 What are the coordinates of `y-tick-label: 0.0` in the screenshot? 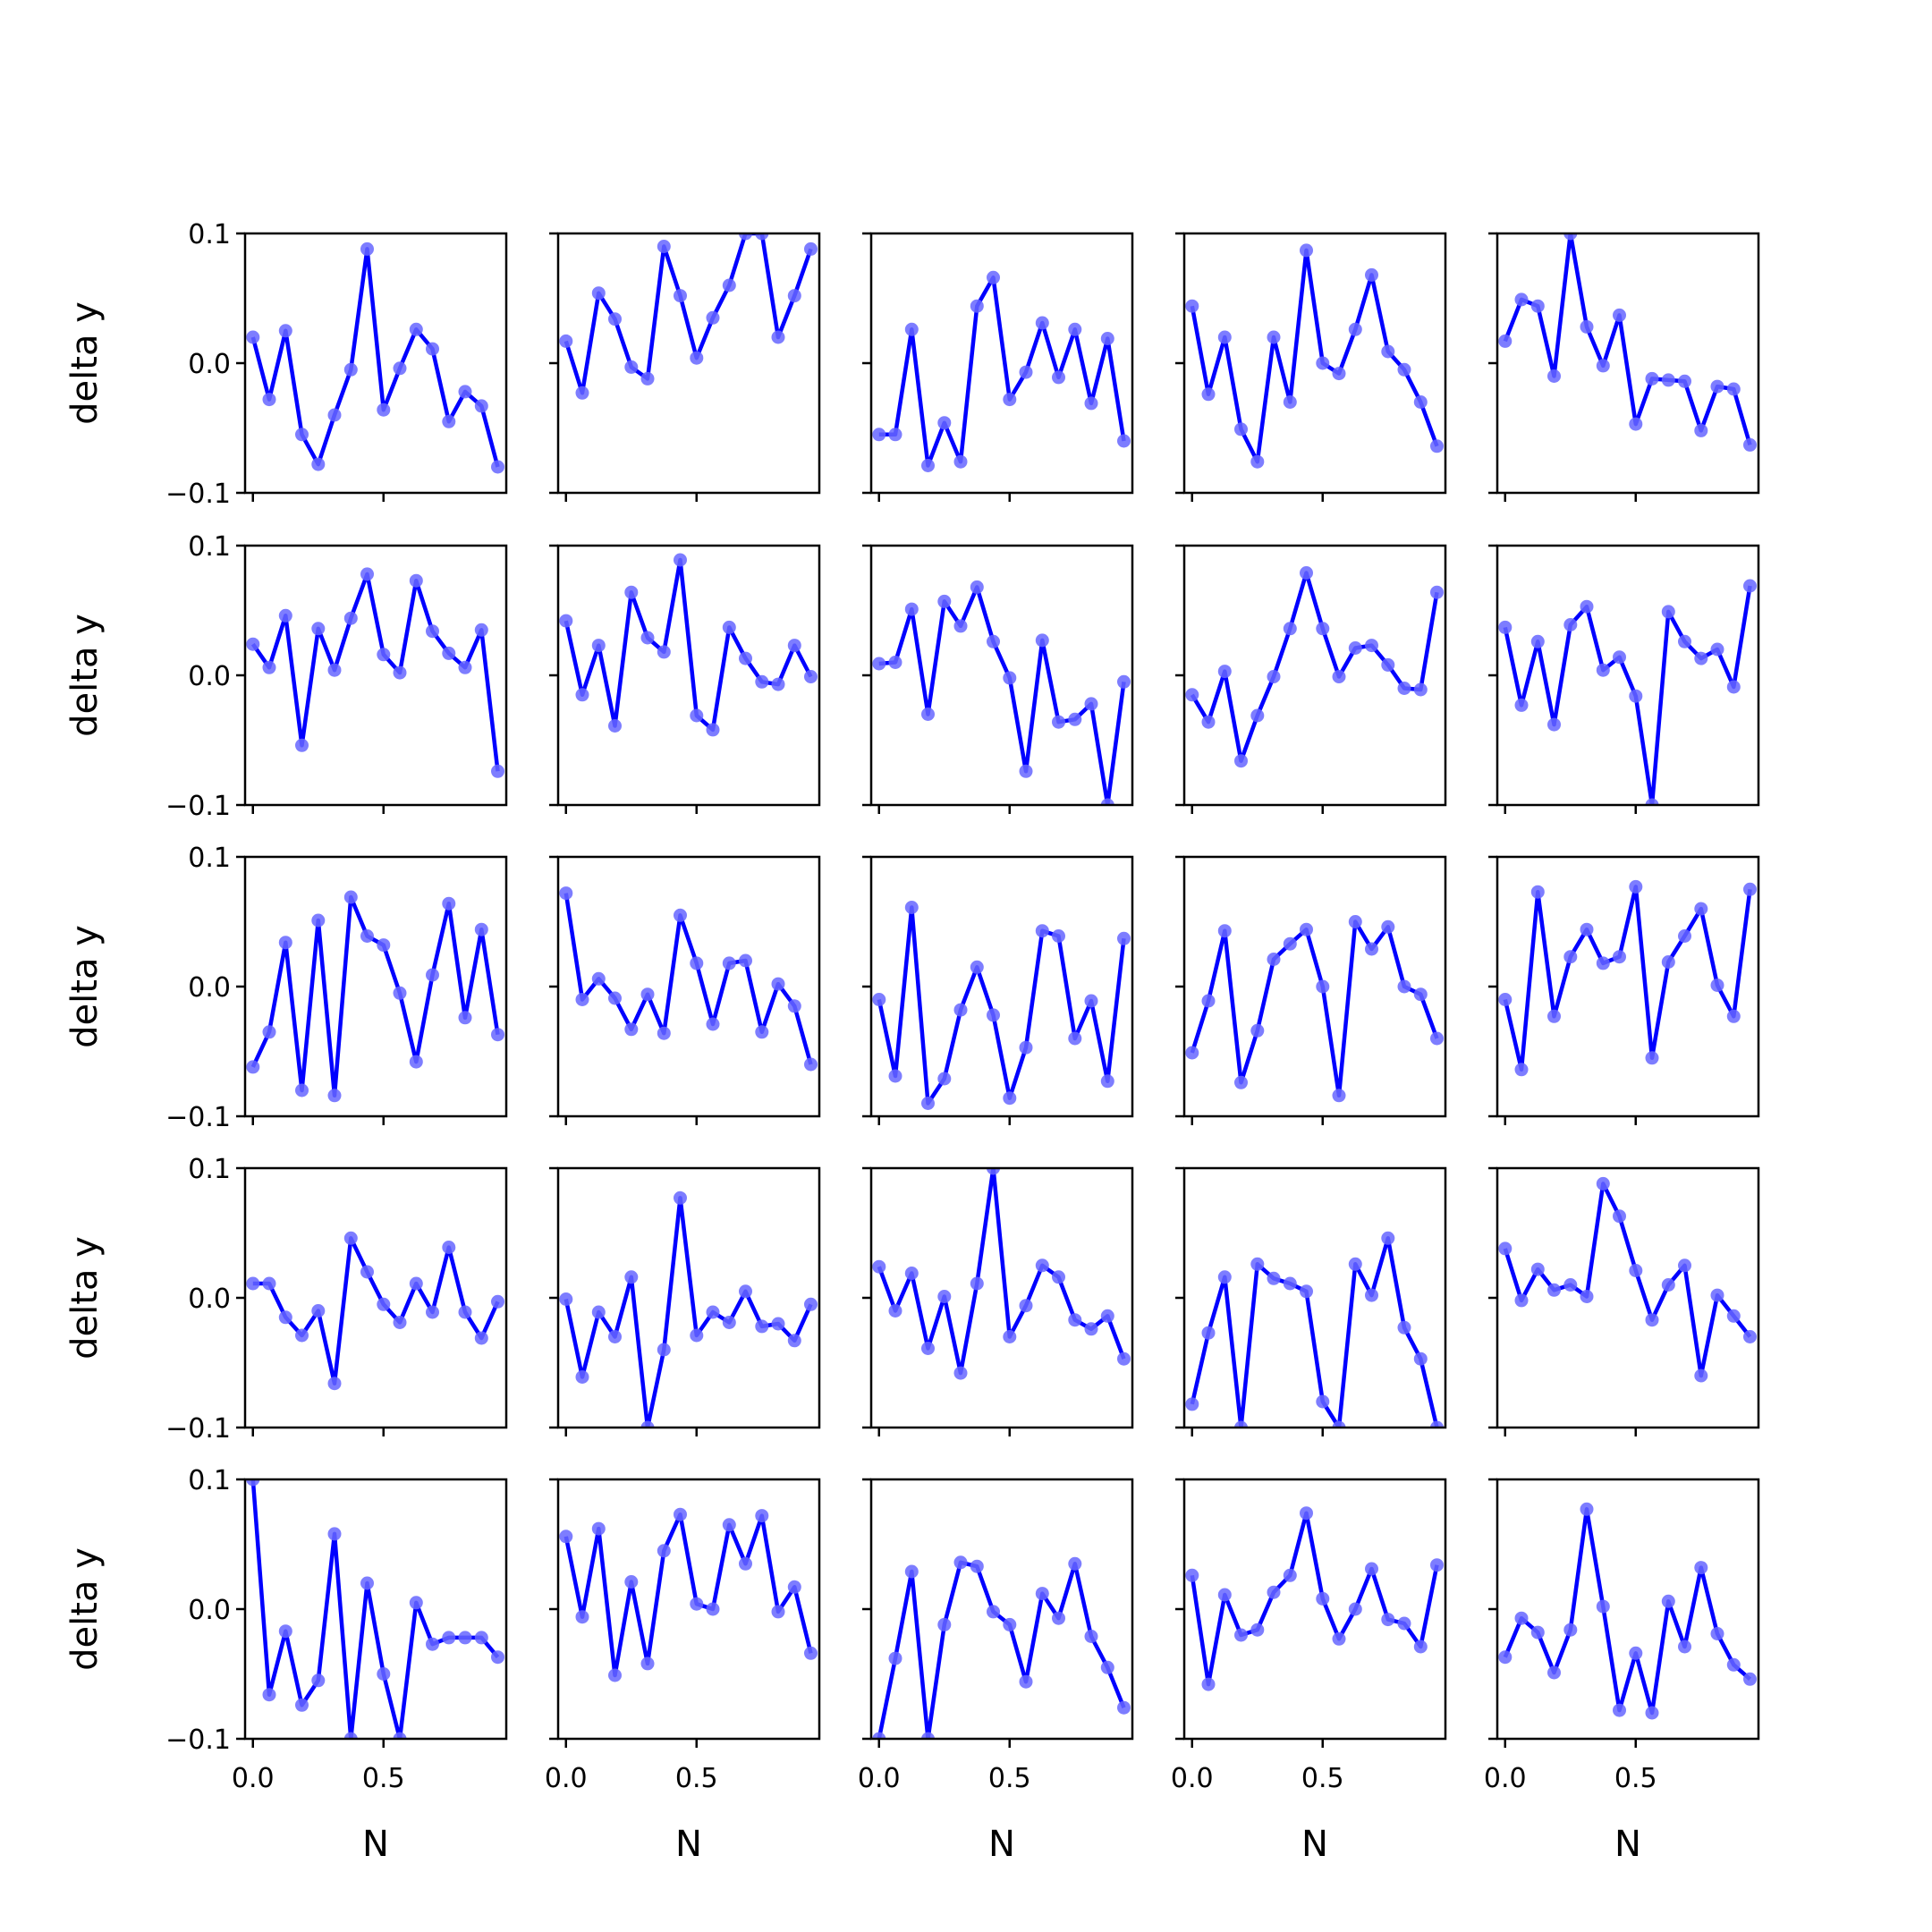 It's located at (209, 1610).